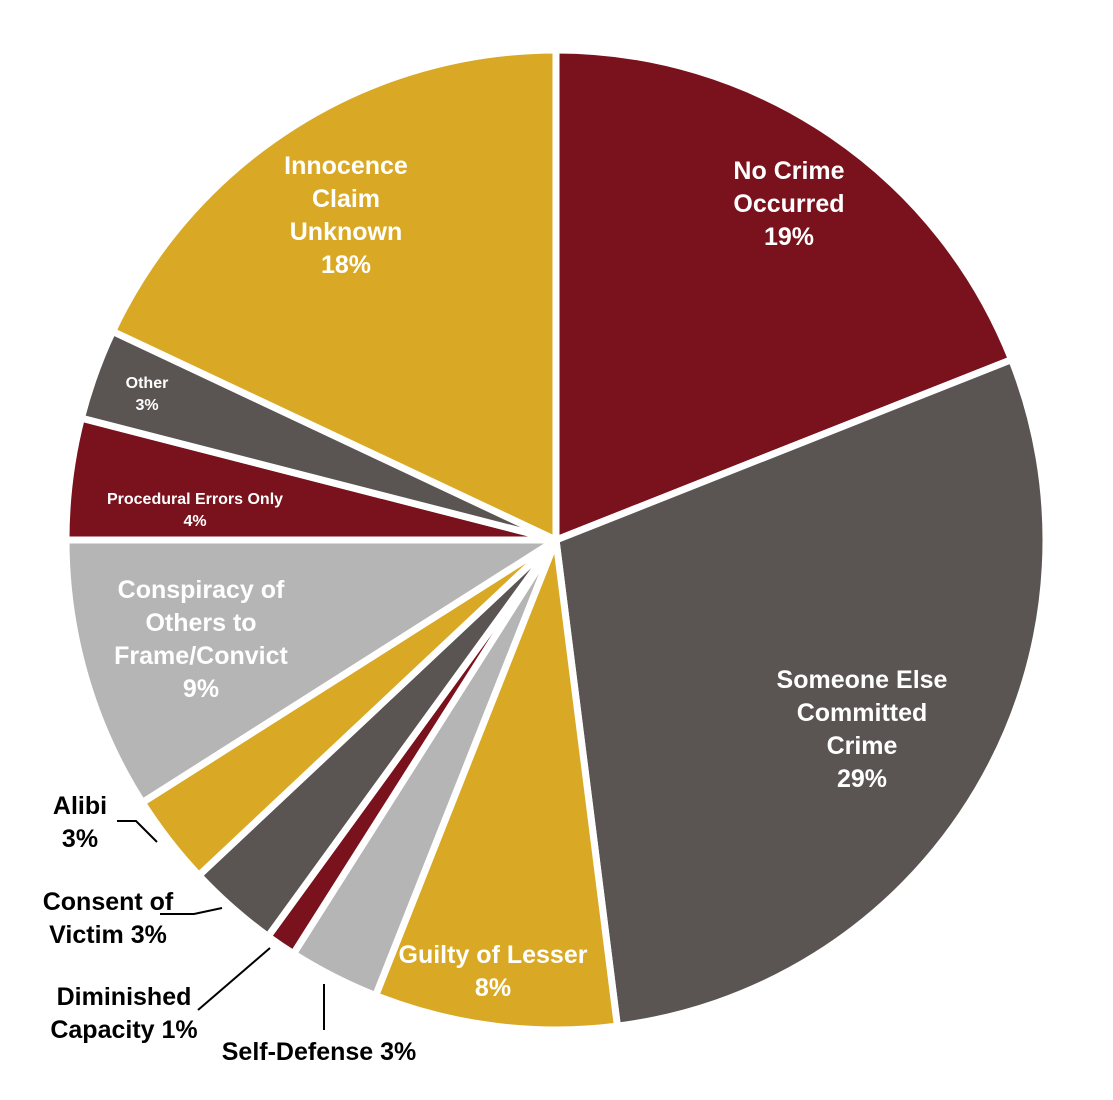  Describe the element at coordinates (108, 902) in the screenshot. I see `slice-label-line: Consent of` at that location.